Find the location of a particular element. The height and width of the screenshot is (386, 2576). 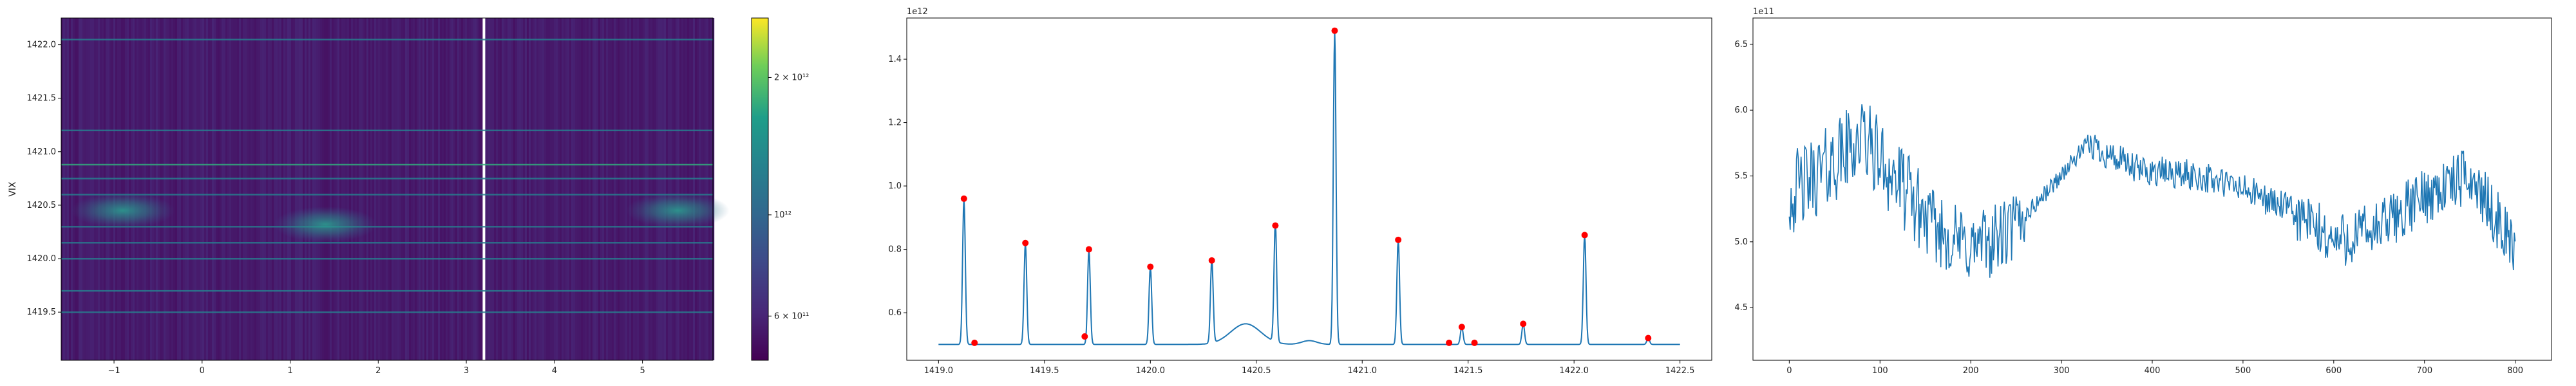

noise-y-tick-label: 6.0 is located at coordinates (1741, 110).